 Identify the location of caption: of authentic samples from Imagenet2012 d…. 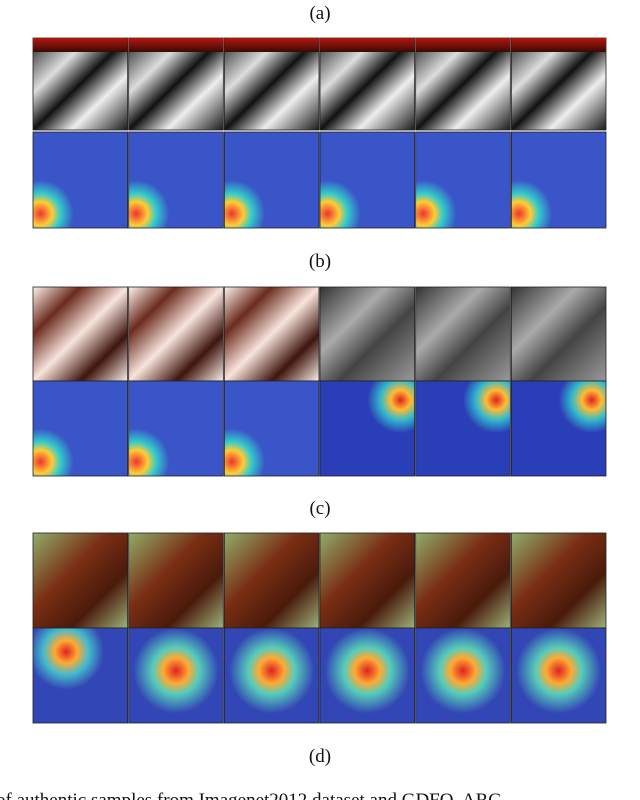
(250, 795).